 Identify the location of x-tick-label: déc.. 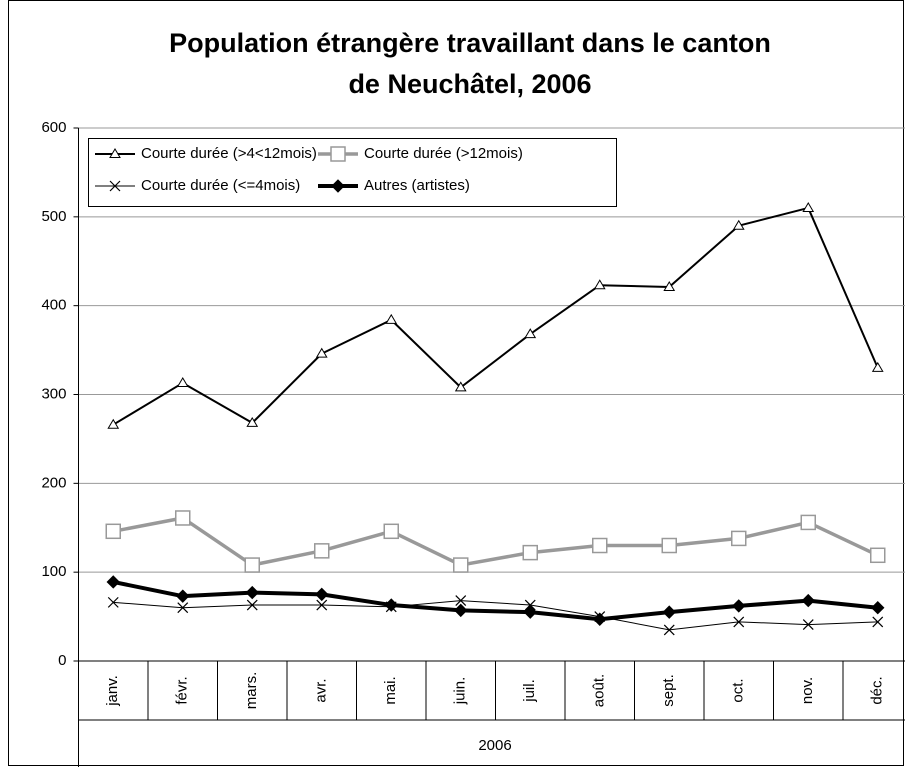
(877, 690).